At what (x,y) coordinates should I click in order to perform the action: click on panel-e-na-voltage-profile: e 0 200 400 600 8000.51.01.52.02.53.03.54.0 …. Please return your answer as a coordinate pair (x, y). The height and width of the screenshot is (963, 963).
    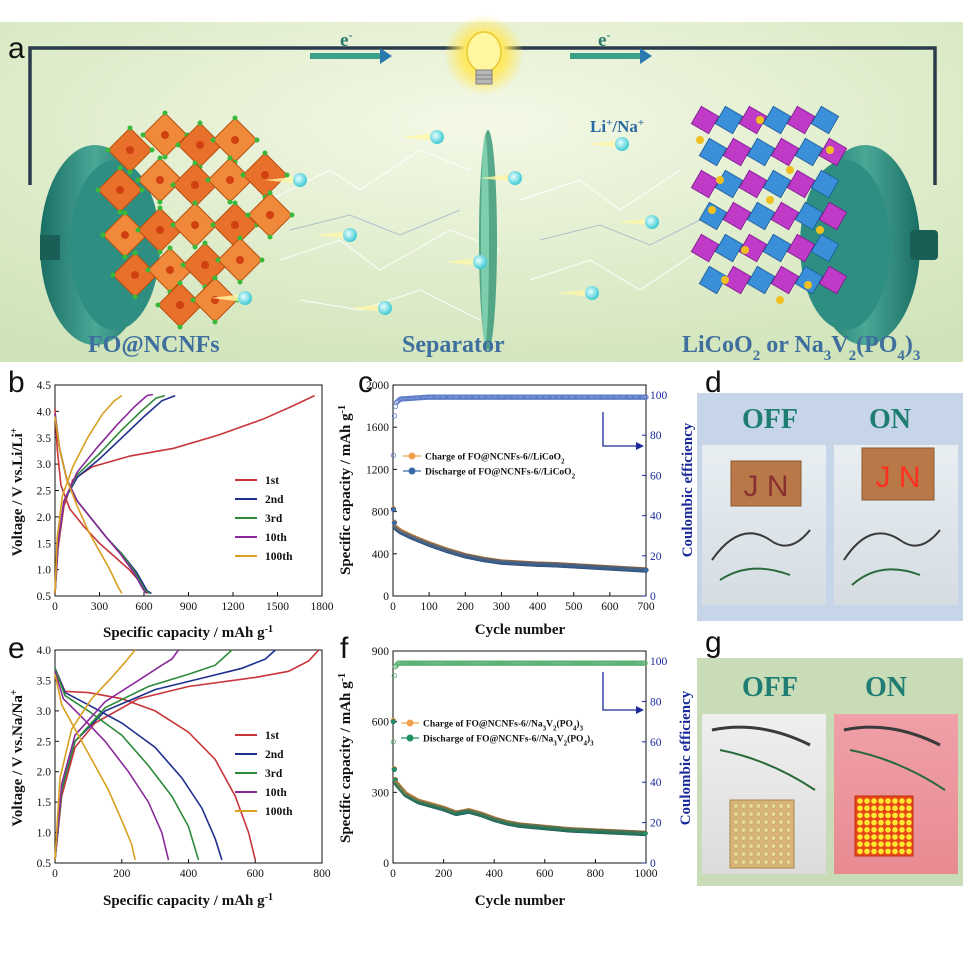
    Looking at the image, I should click on (169, 770).